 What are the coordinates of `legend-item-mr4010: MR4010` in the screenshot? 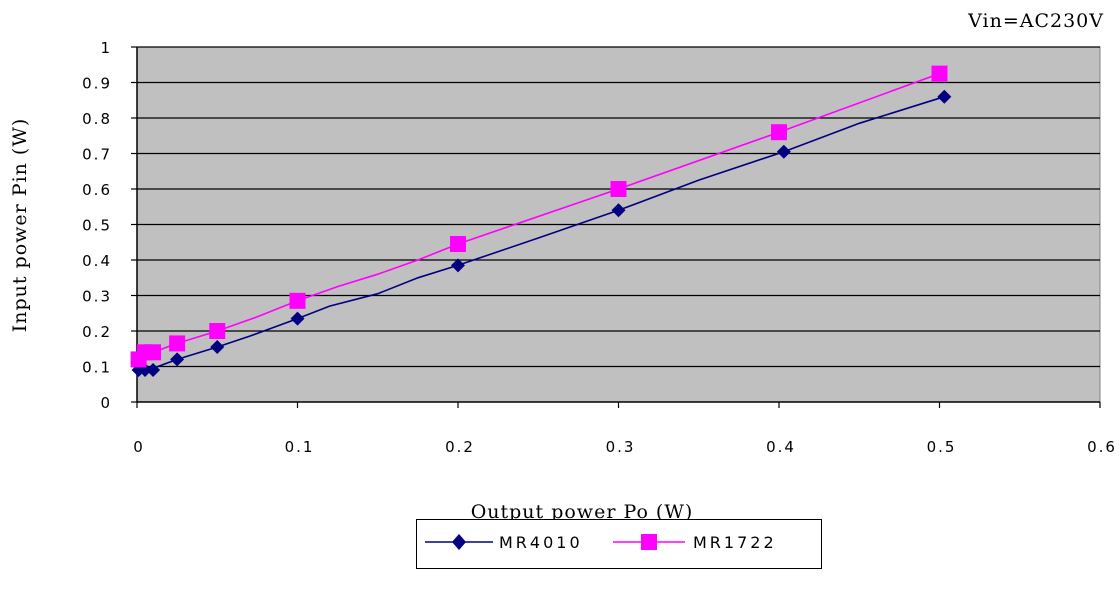 It's located at (504, 542).